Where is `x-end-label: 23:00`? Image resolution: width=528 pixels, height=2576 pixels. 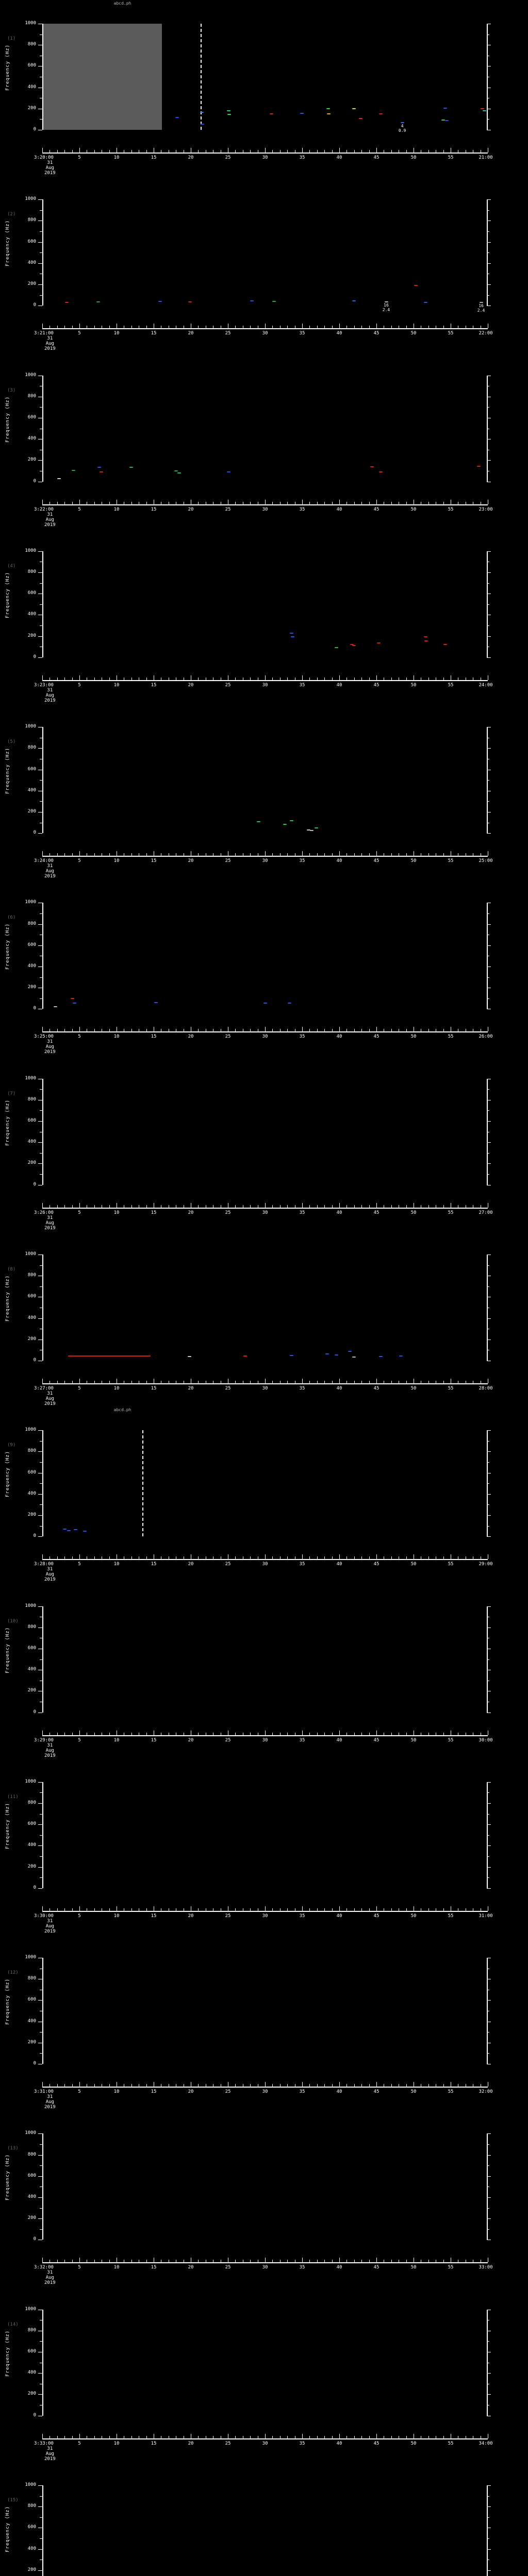
x-end-label: 23:00 is located at coordinates (485, 509).